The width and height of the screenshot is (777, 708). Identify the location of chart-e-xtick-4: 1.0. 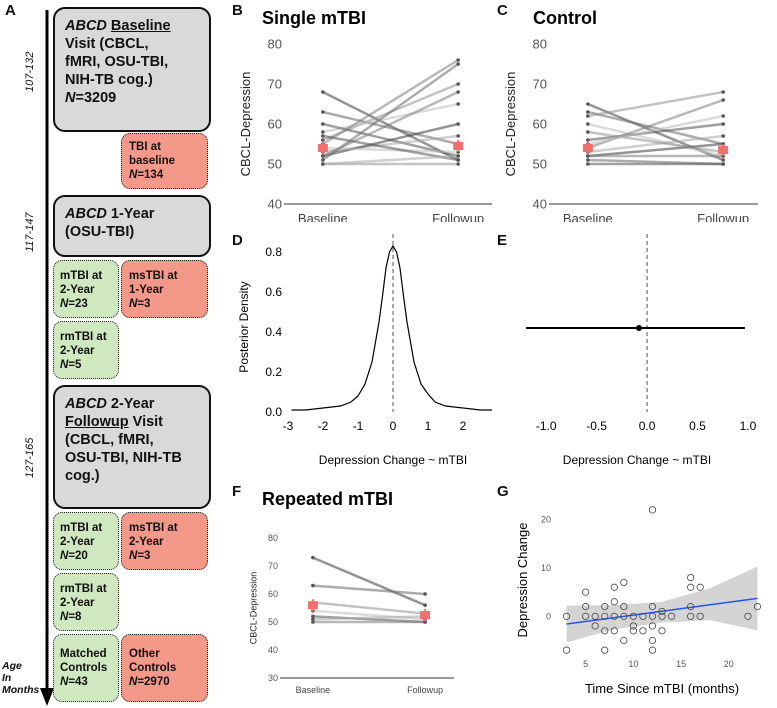
(748, 426).